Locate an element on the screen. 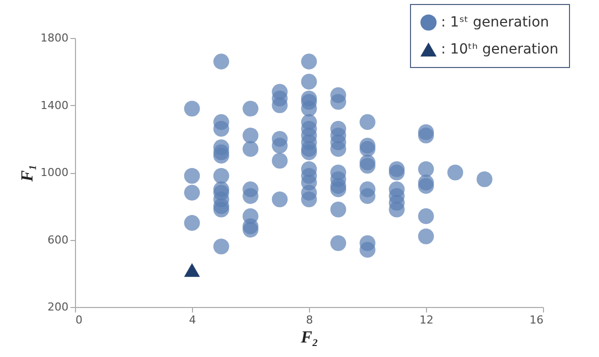 The image size is (599, 357). x-tick-label: 16 is located at coordinates (537, 320).